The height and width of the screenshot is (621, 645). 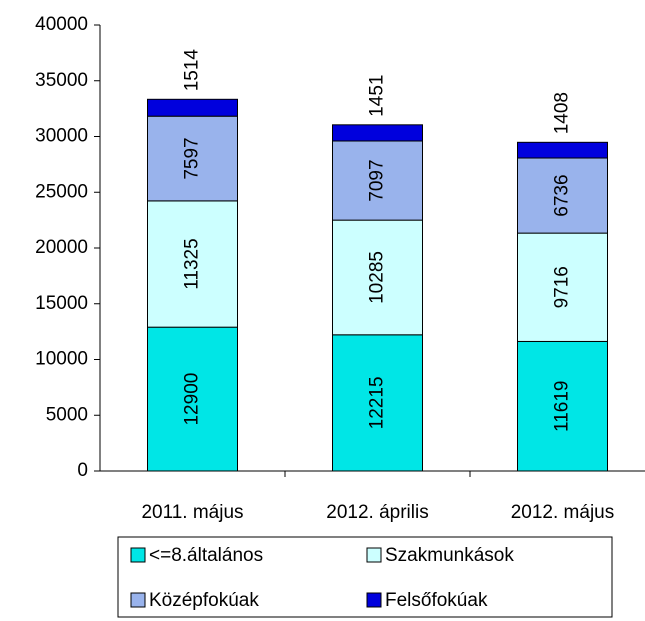 I want to click on legend-label: Szakmunkások, so click(x=449, y=555).